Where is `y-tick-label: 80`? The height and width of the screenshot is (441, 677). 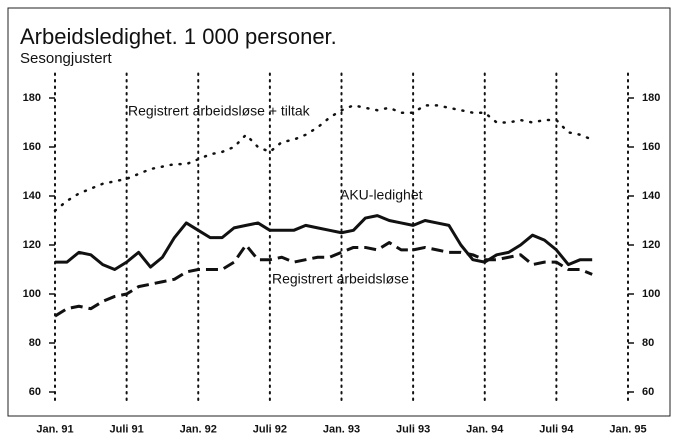
y-tick-label: 80 is located at coordinates (35, 343).